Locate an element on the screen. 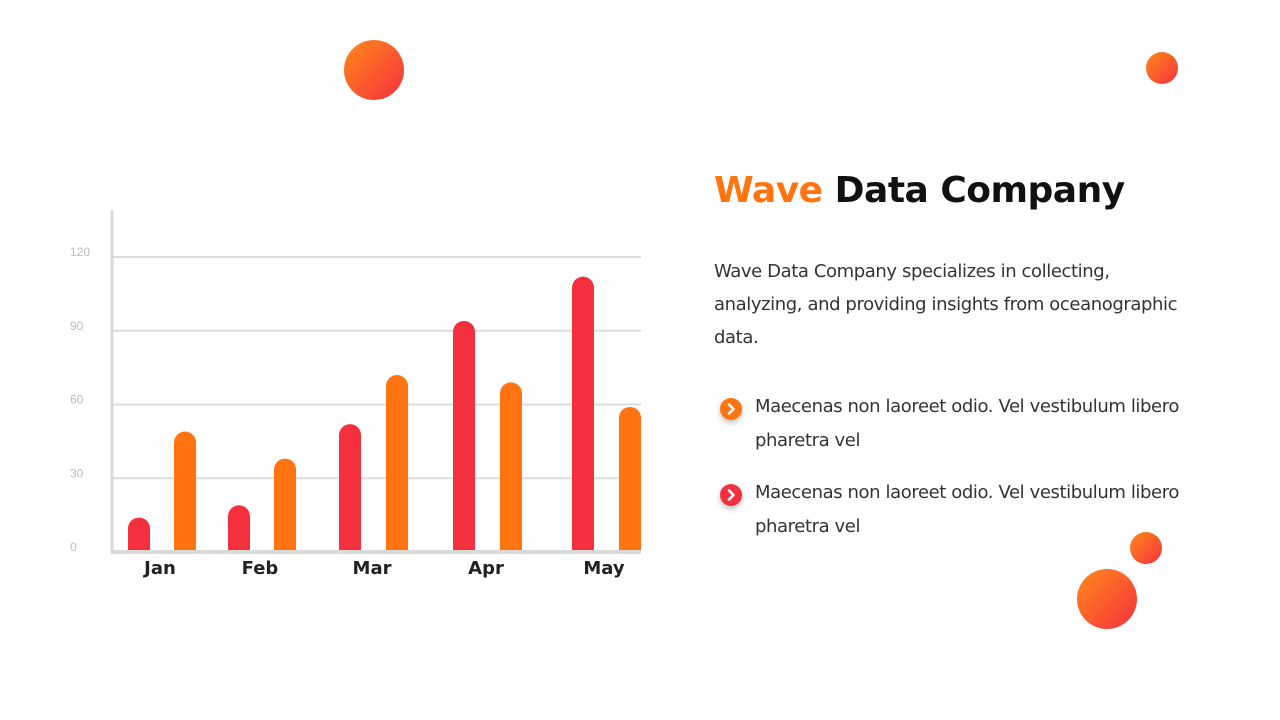  x-axis-labels: Jan Feb Mar Apr May is located at coordinates (383, 568).